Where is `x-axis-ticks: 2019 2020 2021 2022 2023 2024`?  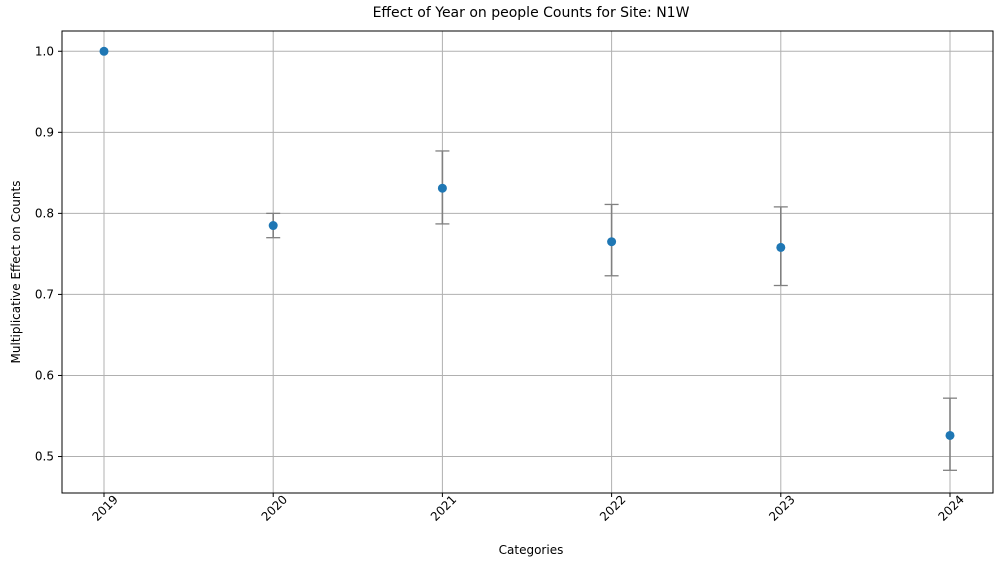
x-axis-ticks: 2019 2020 2021 2022 2023 2024 is located at coordinates (527, 507).